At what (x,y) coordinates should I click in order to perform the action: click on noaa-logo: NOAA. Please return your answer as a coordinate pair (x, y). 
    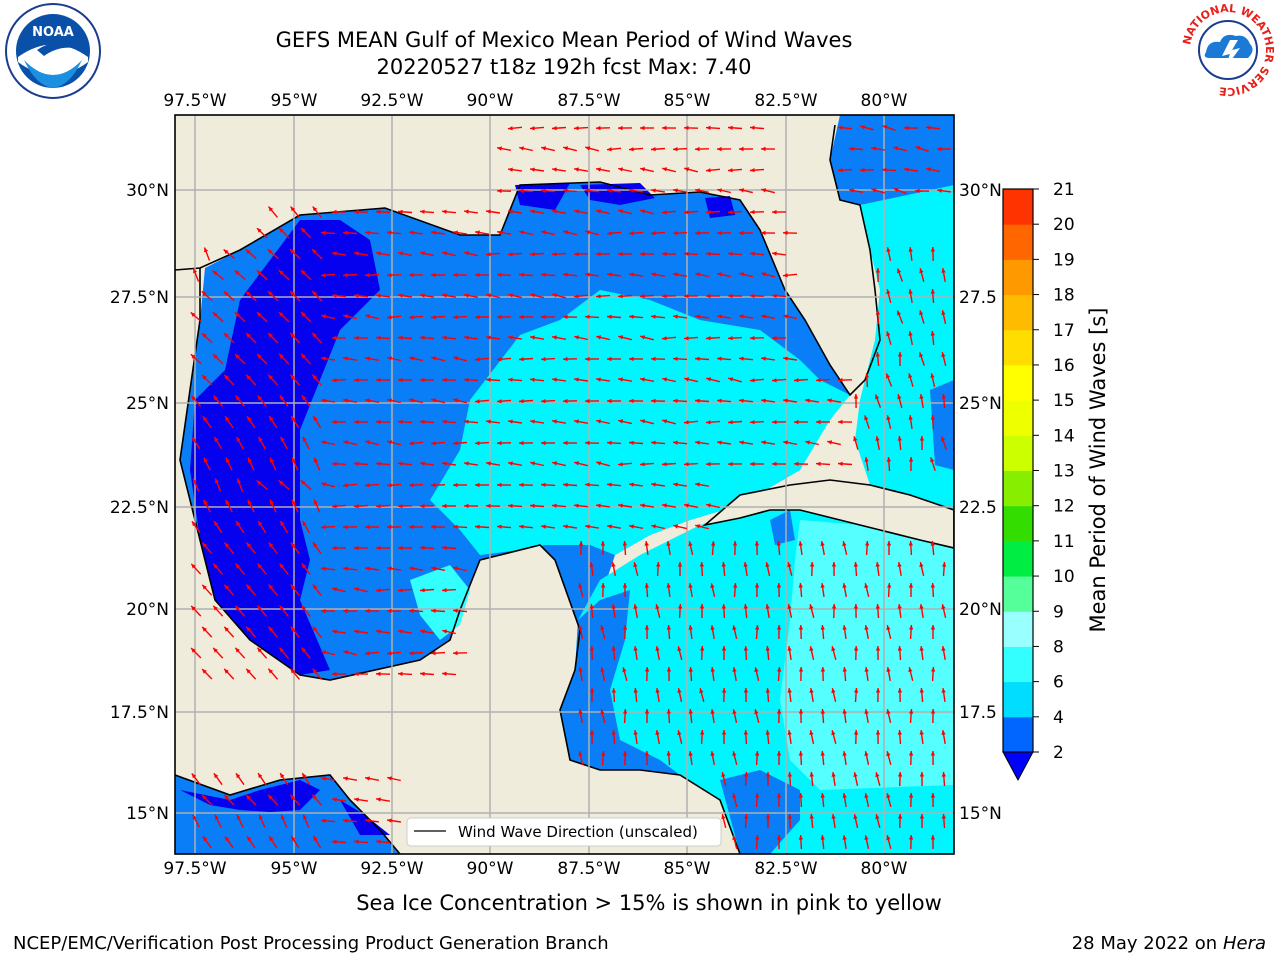
    Looking at the image, I should click on (53, 51).